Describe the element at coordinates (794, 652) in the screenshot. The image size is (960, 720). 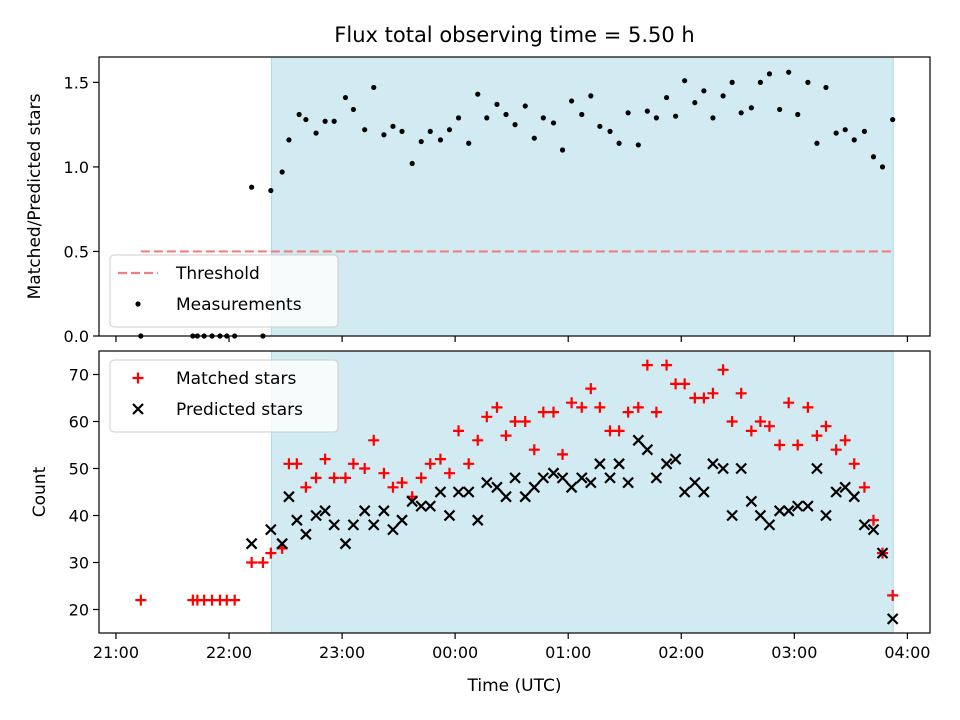
I see `x-tick-label: 03:00` at that location.